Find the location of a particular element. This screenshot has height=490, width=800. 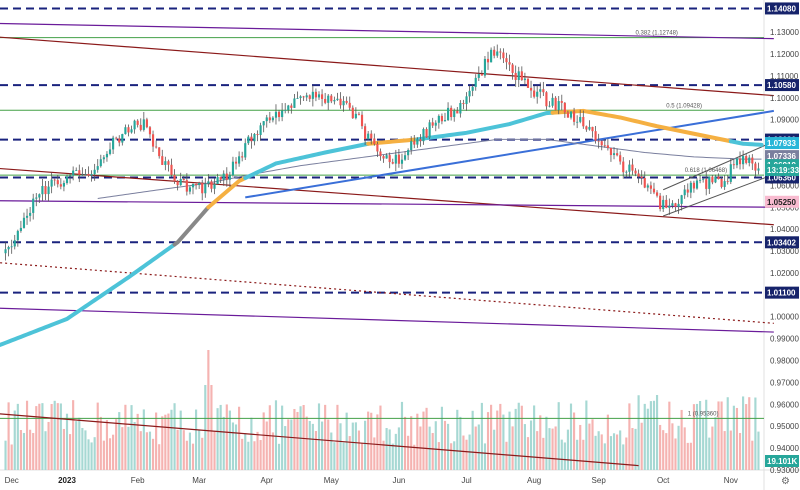

time-tick-label: Mar is located at coordinates (199, 480).